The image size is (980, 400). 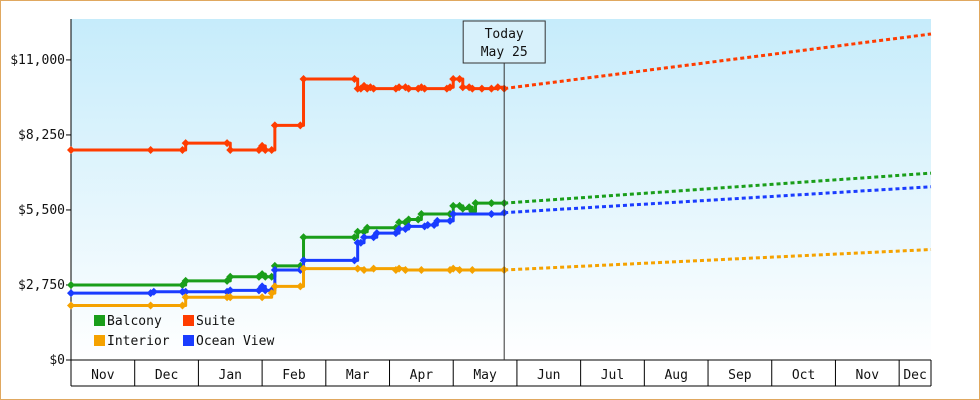 I want to click on legend-label: Suite, so click(x=215, y=321).